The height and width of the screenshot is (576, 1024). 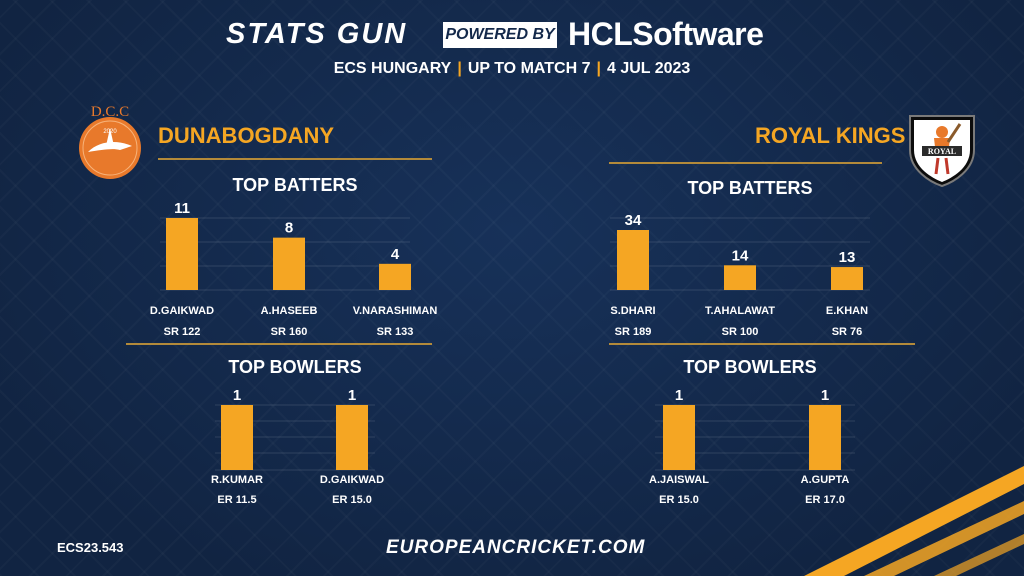 I want to click on section-title-batters-right: TOP BATTERS, so click(x=750, y=188).